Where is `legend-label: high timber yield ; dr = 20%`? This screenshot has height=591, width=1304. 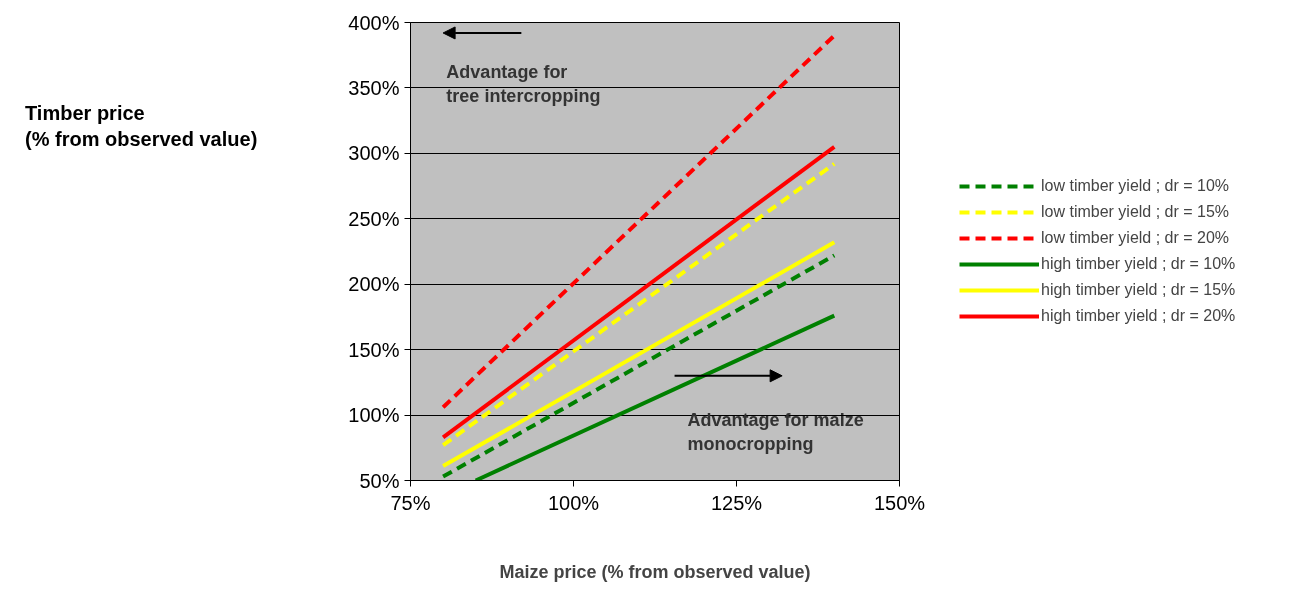 legend-label: high timber yield ; dr = 20% is located at coordinates (1138, 316).